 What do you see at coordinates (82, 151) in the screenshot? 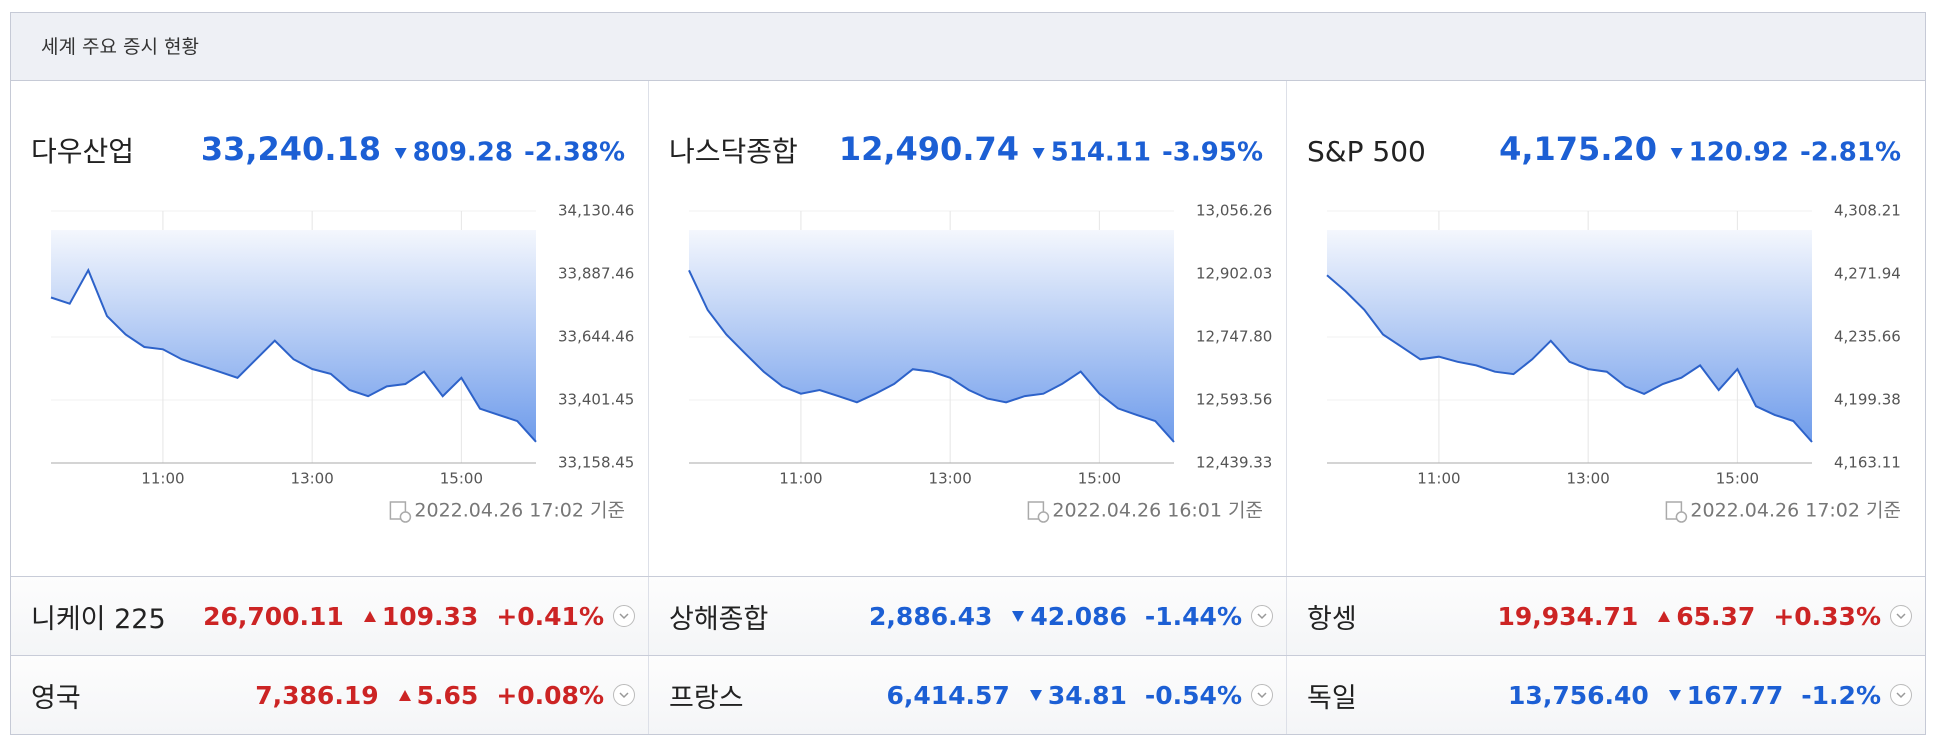
I see `index-name: 다우산업` at bounding box center [82, 151].